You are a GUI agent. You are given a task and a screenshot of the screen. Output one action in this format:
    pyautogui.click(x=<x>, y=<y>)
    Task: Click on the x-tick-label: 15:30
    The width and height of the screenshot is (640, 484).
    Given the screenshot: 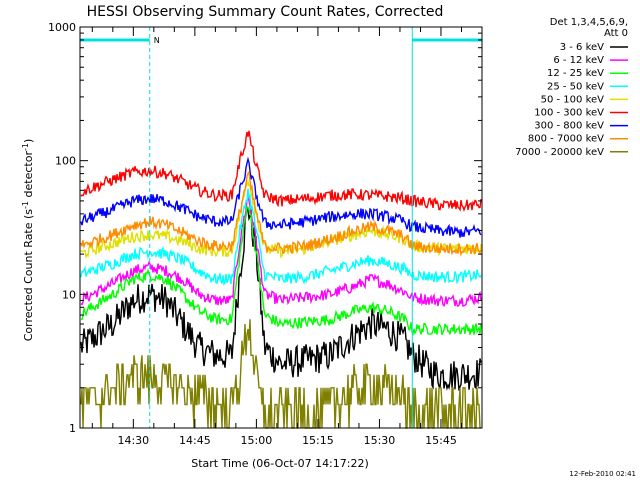 What is the action you would take?
    pyautogui.click(x=380, y=440)
    